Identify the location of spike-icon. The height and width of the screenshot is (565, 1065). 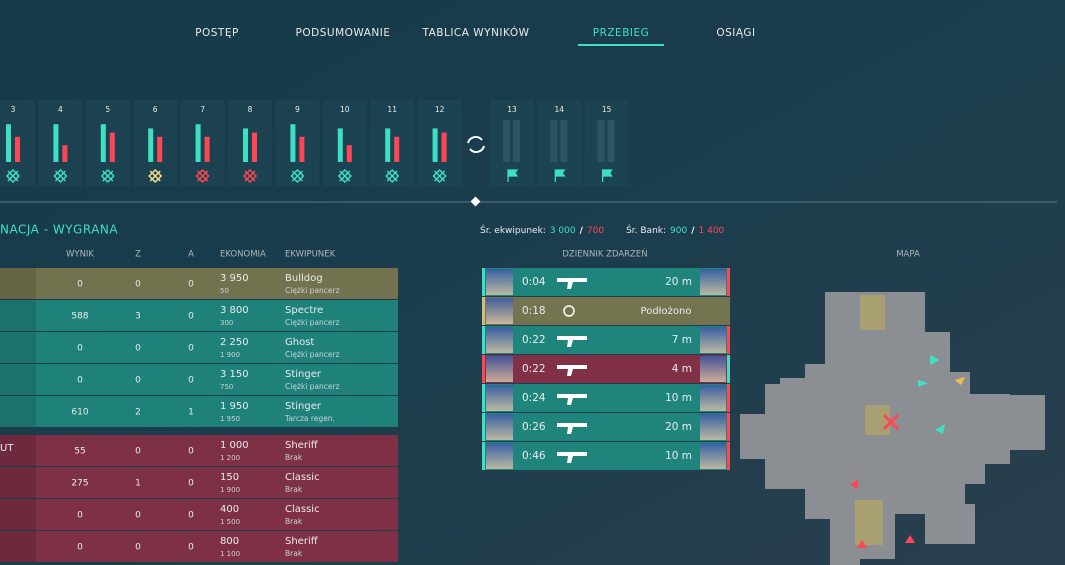
(569, 311).